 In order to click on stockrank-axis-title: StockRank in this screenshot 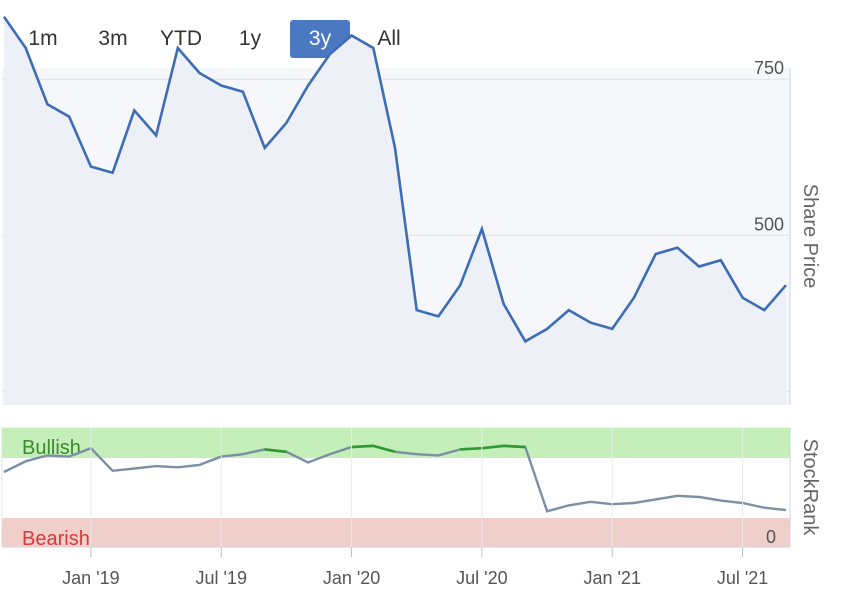, I will do `click(810, 488)`.